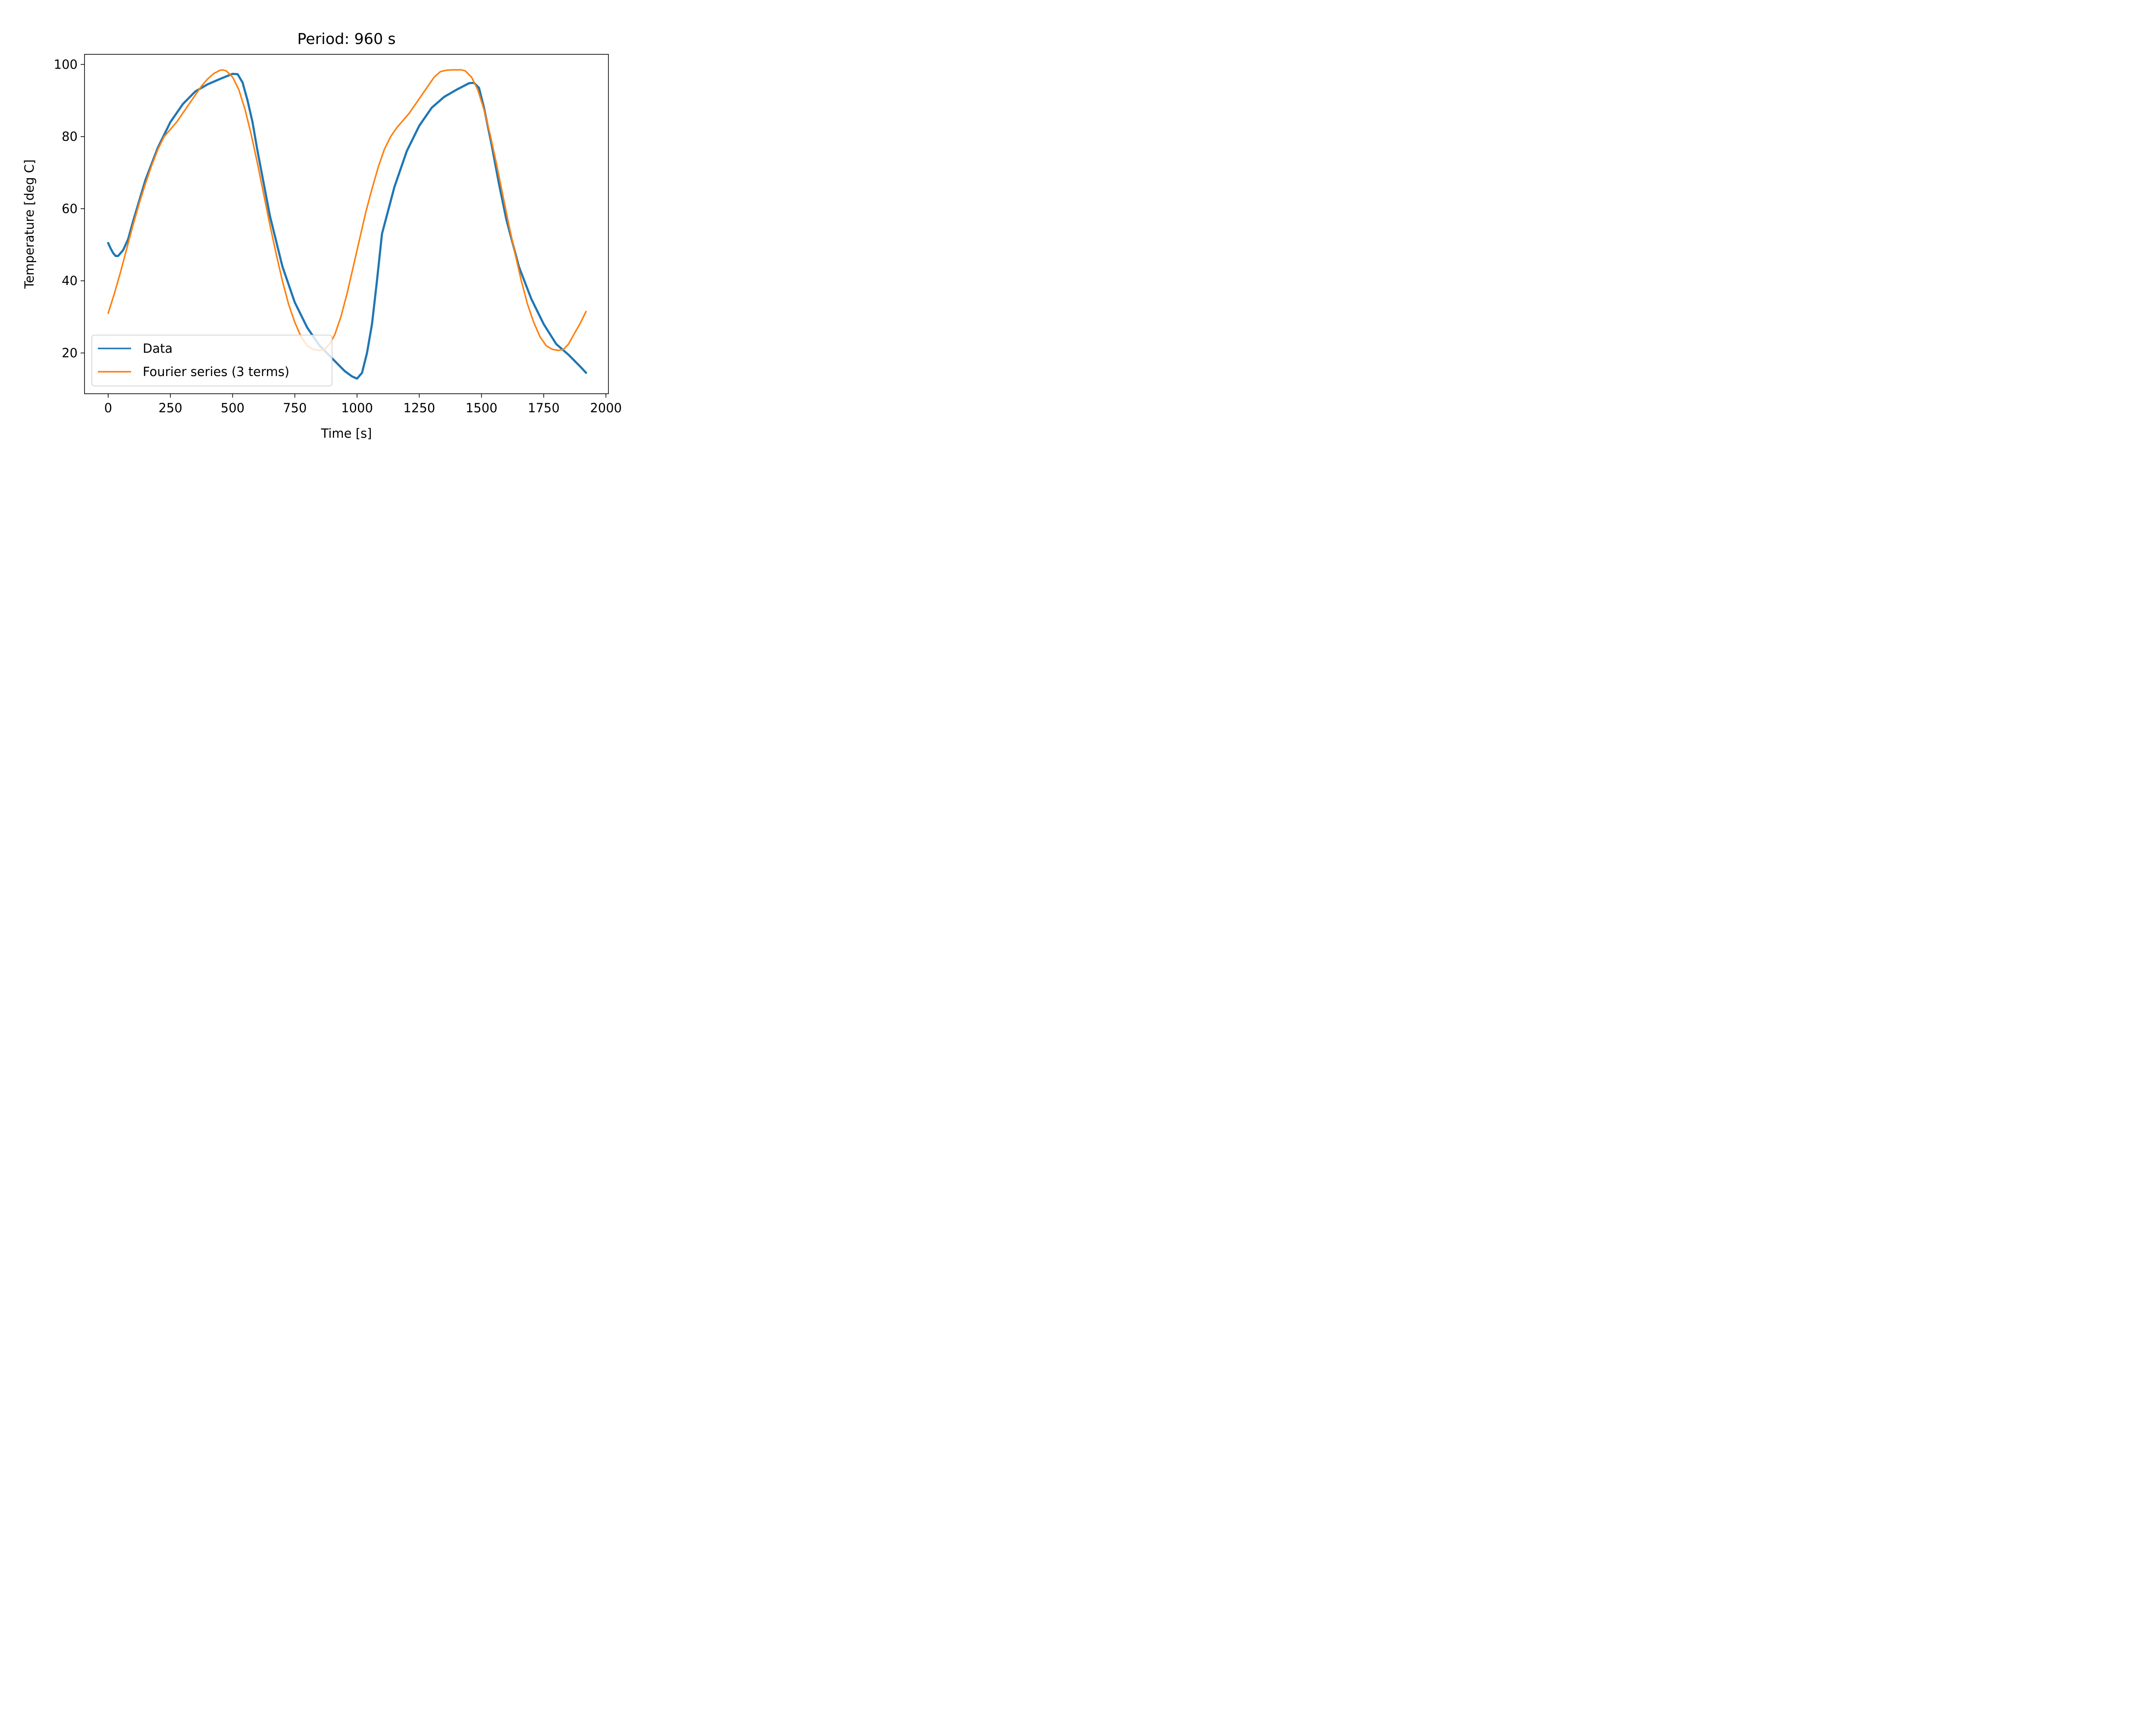 The image size is (2156, 1725). I want to click on x-axis: 0 250 500 750 1000 1250 1500 1750 2000, so click(363, 404).